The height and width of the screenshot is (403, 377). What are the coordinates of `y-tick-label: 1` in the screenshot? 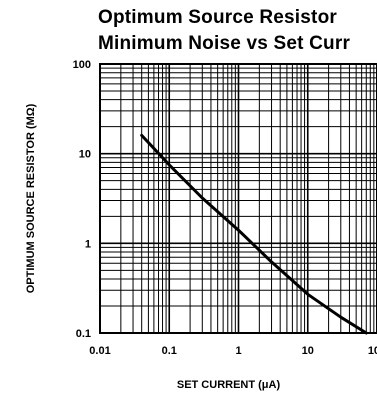 It's located at (88, 244).